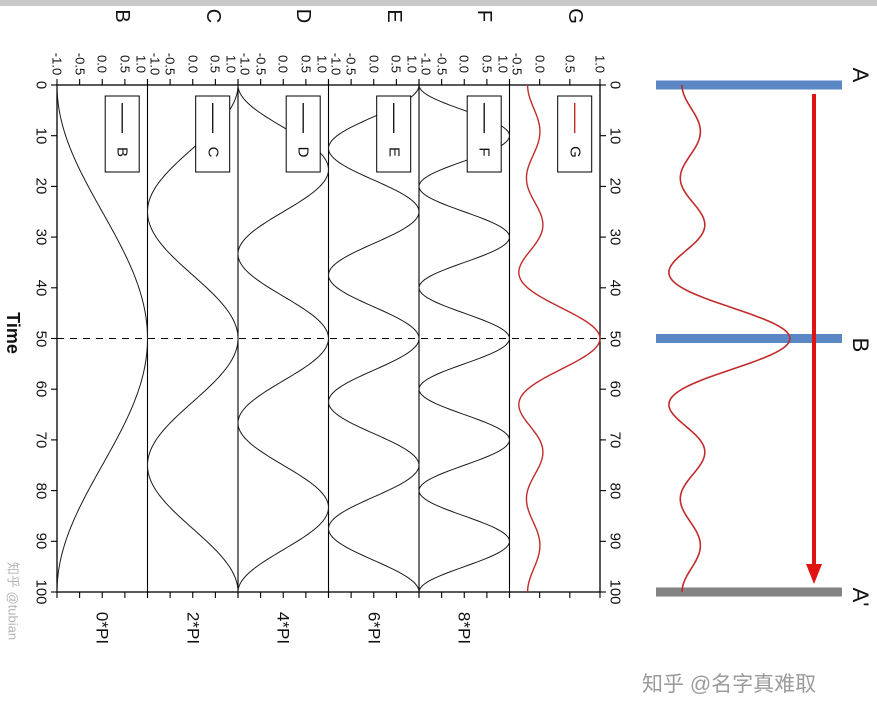 The width and height of the screenshot is (877, 718). What do you see at coordinates (484, 16) in the screenshot?
I see `panel-title-f: F` at bounding box center [484, 16].